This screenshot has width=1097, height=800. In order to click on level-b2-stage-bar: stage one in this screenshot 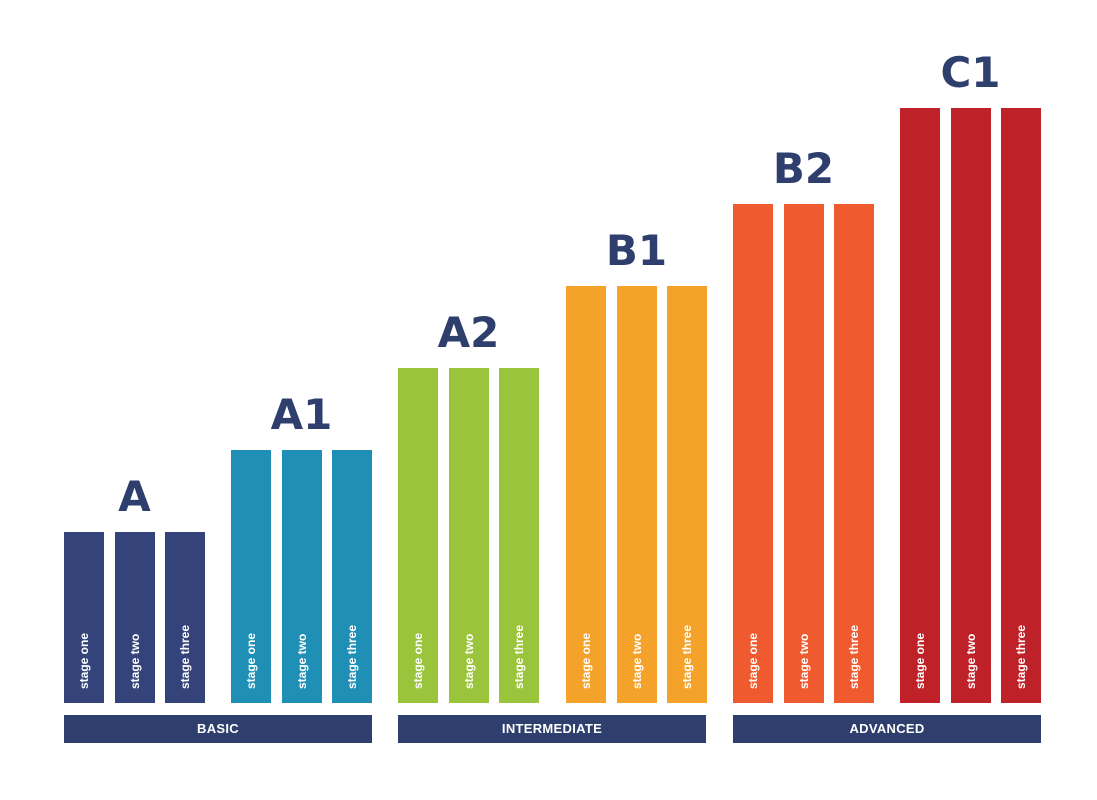, I will do `click(753, 453)`.